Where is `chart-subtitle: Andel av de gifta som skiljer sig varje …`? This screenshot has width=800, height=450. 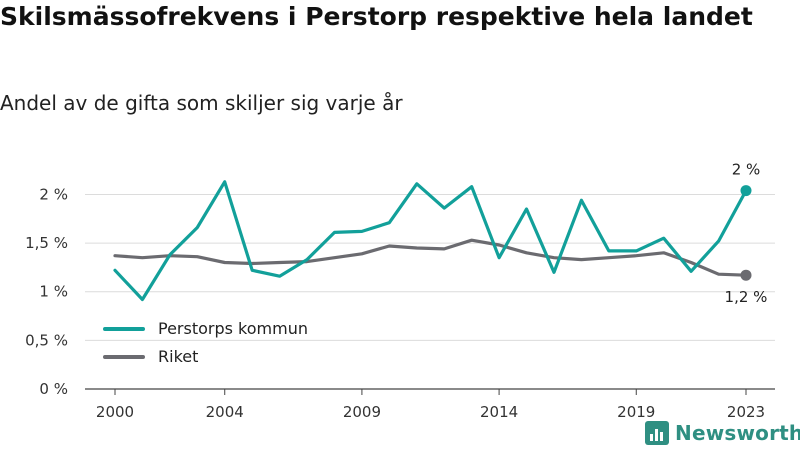 chart-subtitle: Andel av de gifta som skiljer sig varje … is located at coordinates (201, 103).